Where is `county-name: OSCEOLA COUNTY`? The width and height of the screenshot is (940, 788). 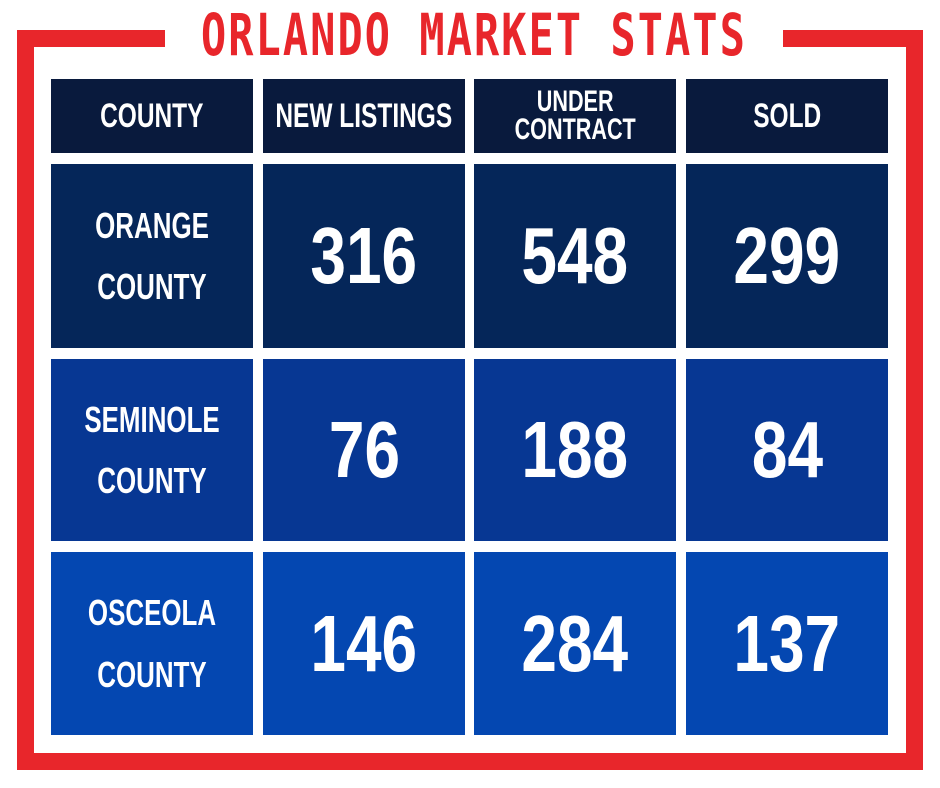 county-name: OSCEOLA COUNTY is located at coordinates (152, 643).